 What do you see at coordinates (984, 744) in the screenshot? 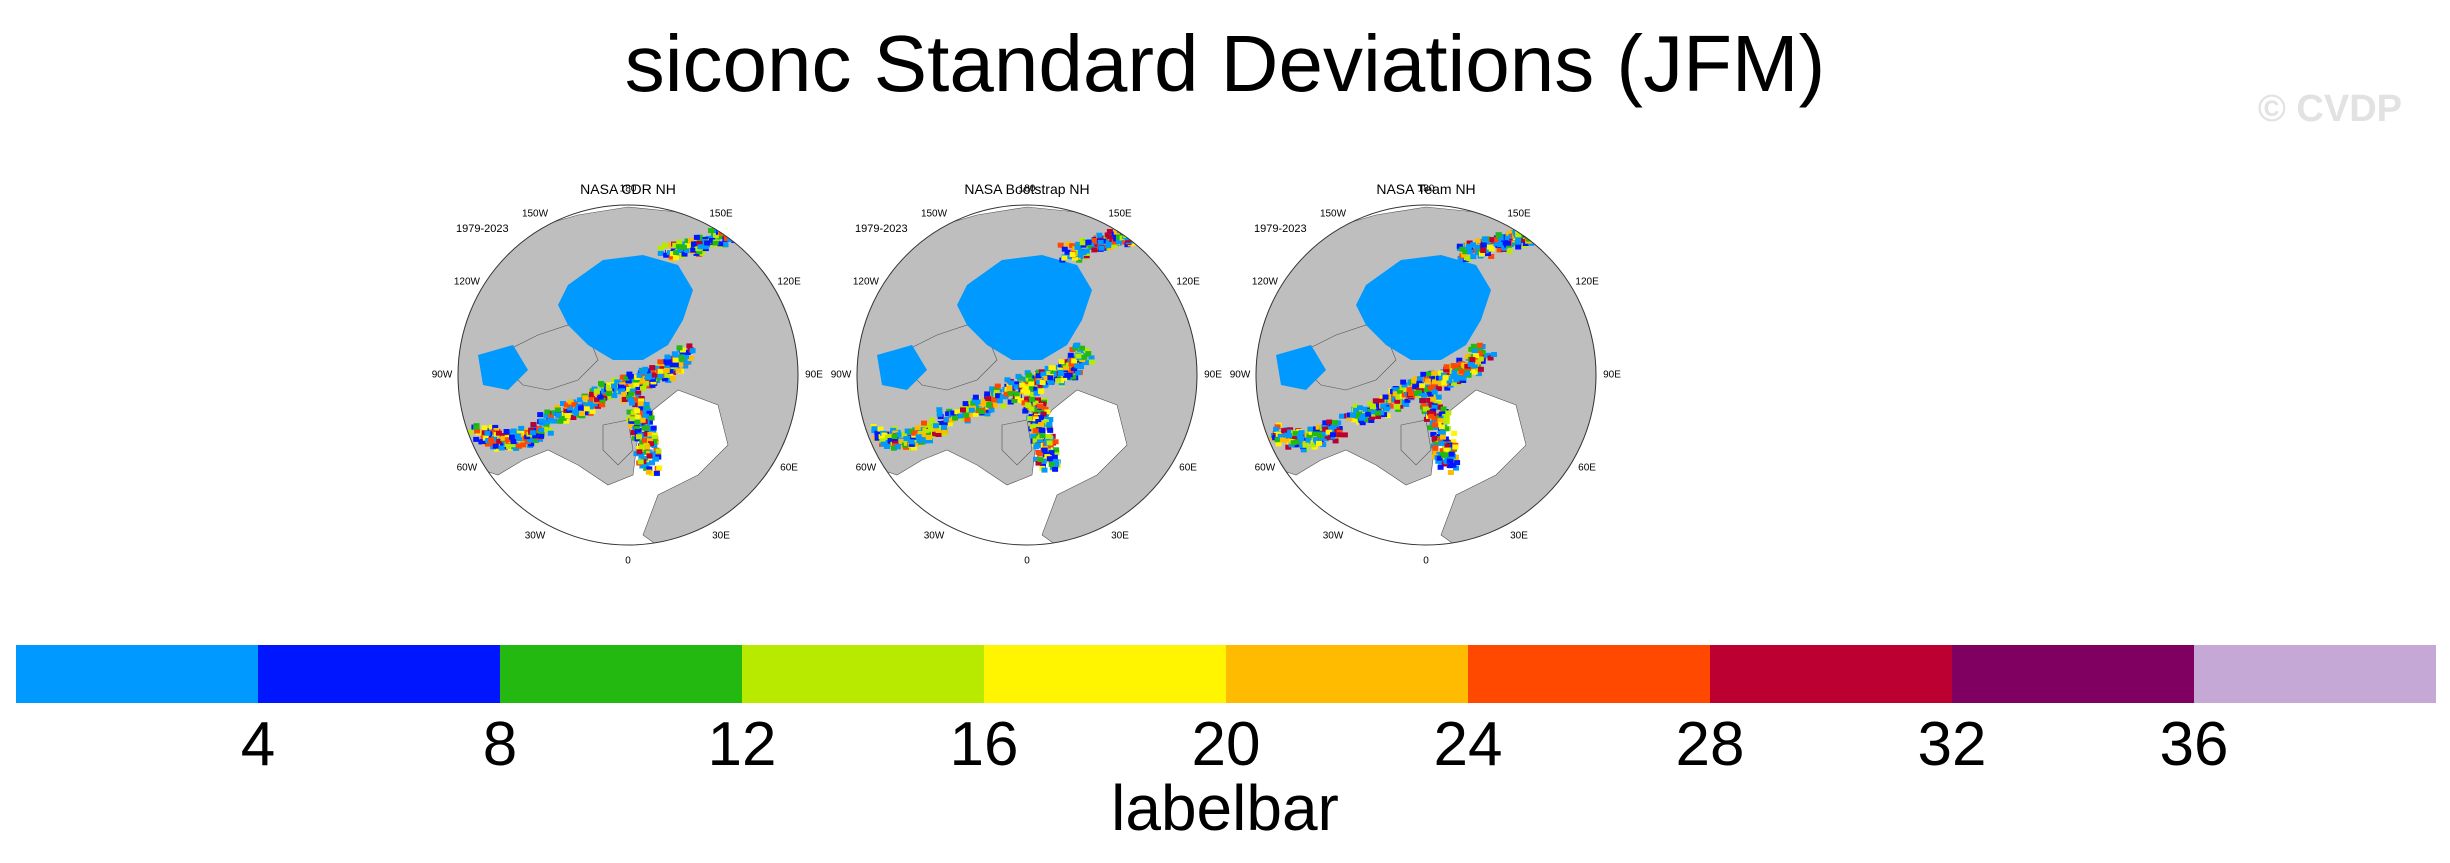
I see `colorbar-tick-label: 16` at bounding box center [984, 744].